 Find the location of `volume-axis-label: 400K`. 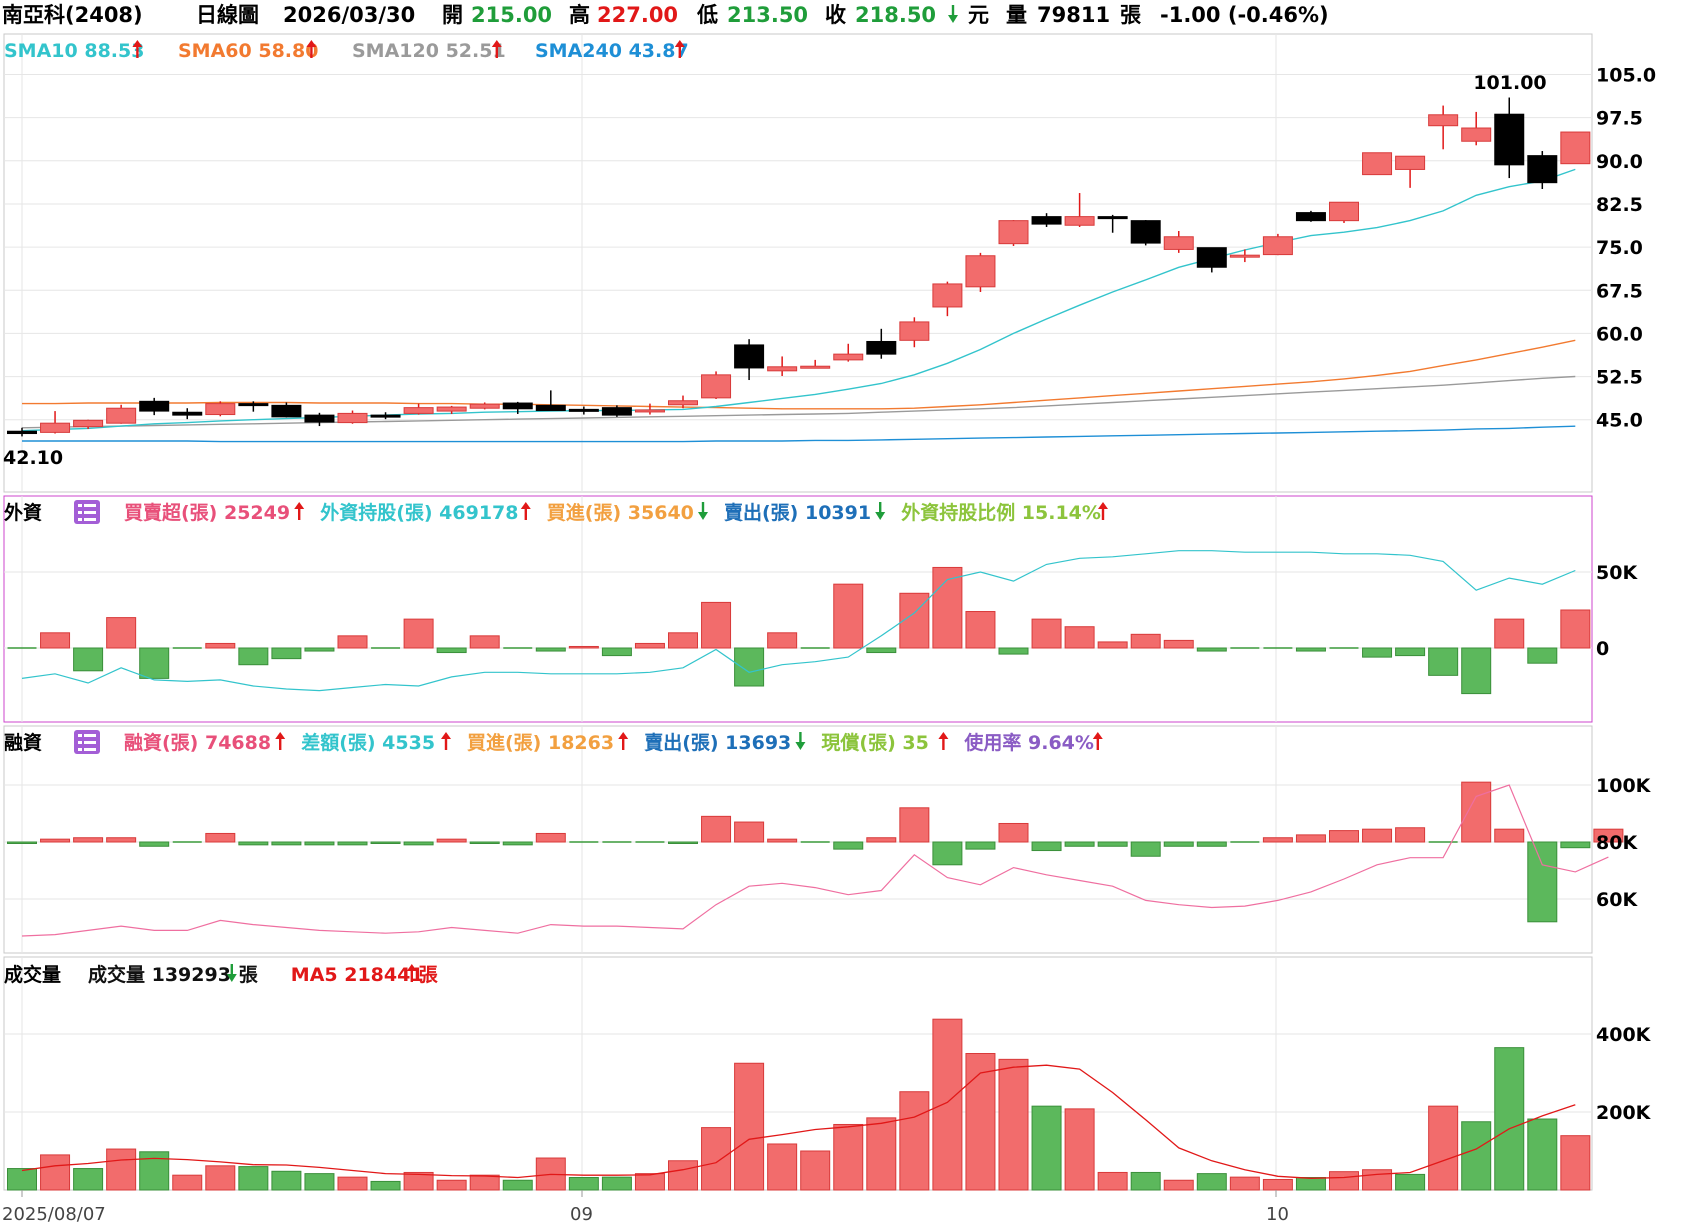

volume-axis-label: 400K is located at coordinates (1624, 1035).